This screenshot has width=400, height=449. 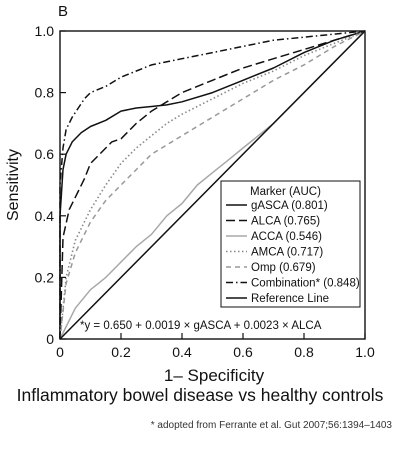 What do you see at coordinates (287, 253) in the screenshot?
I see `legend-label: AMCA (0.717)` at bounding box center [287, 253].